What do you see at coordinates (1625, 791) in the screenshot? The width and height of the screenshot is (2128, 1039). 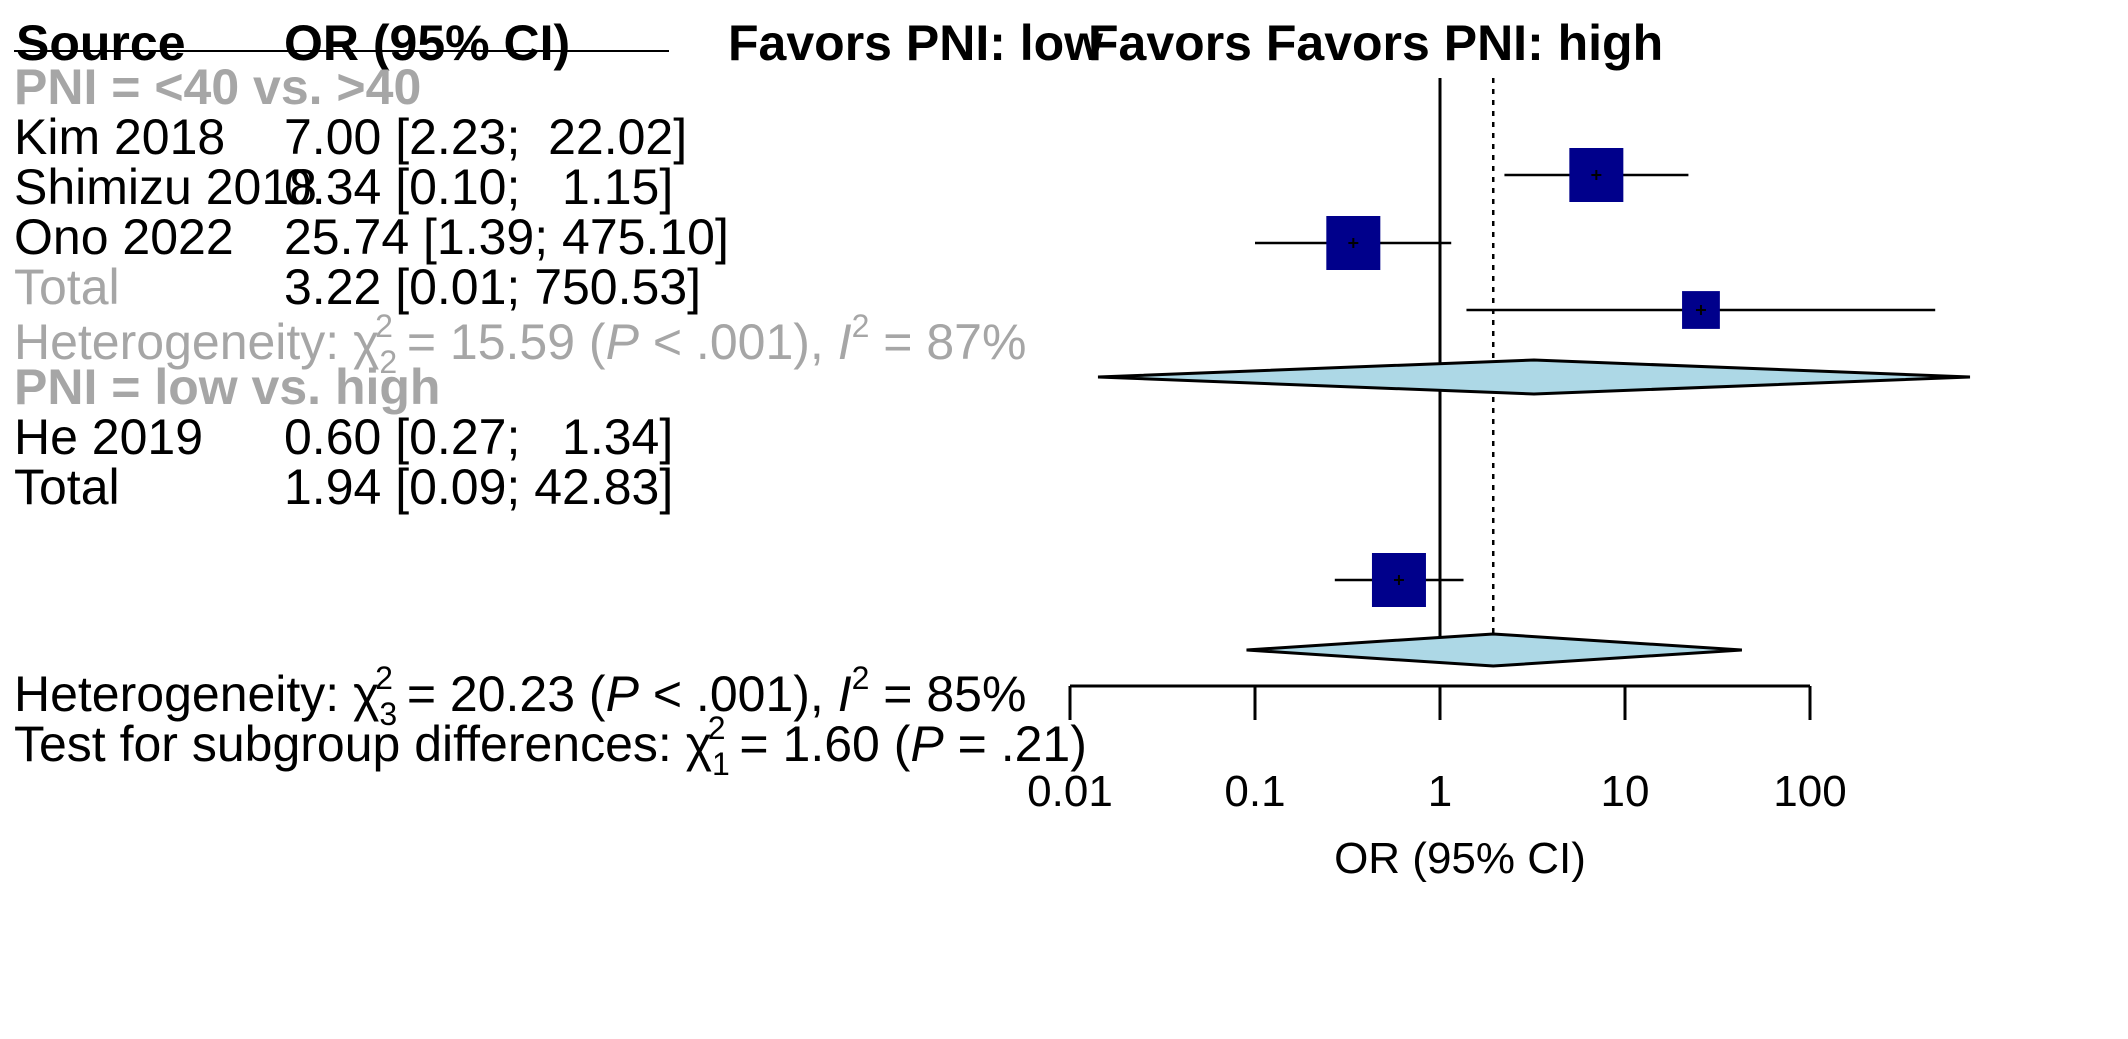 I see `x-tick-label: 10` at bounding box center [1625, 791].